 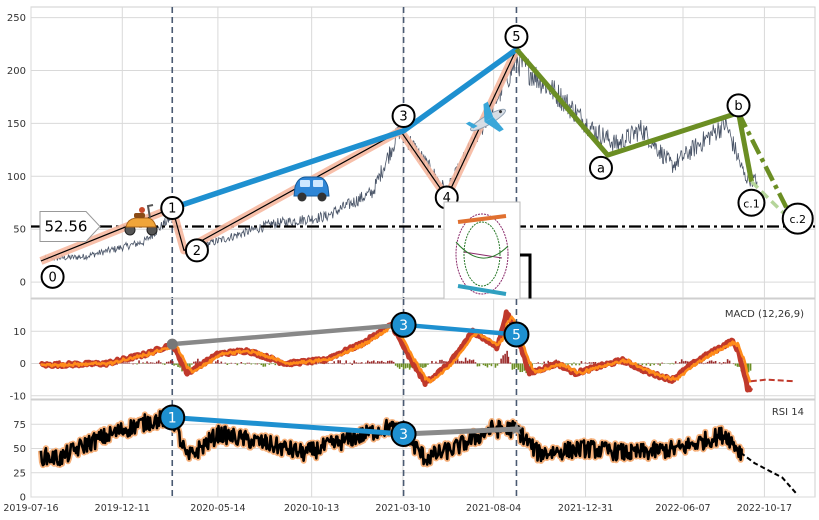 I want to click on rsi-vertical-lines, so click(x=344, y=448).